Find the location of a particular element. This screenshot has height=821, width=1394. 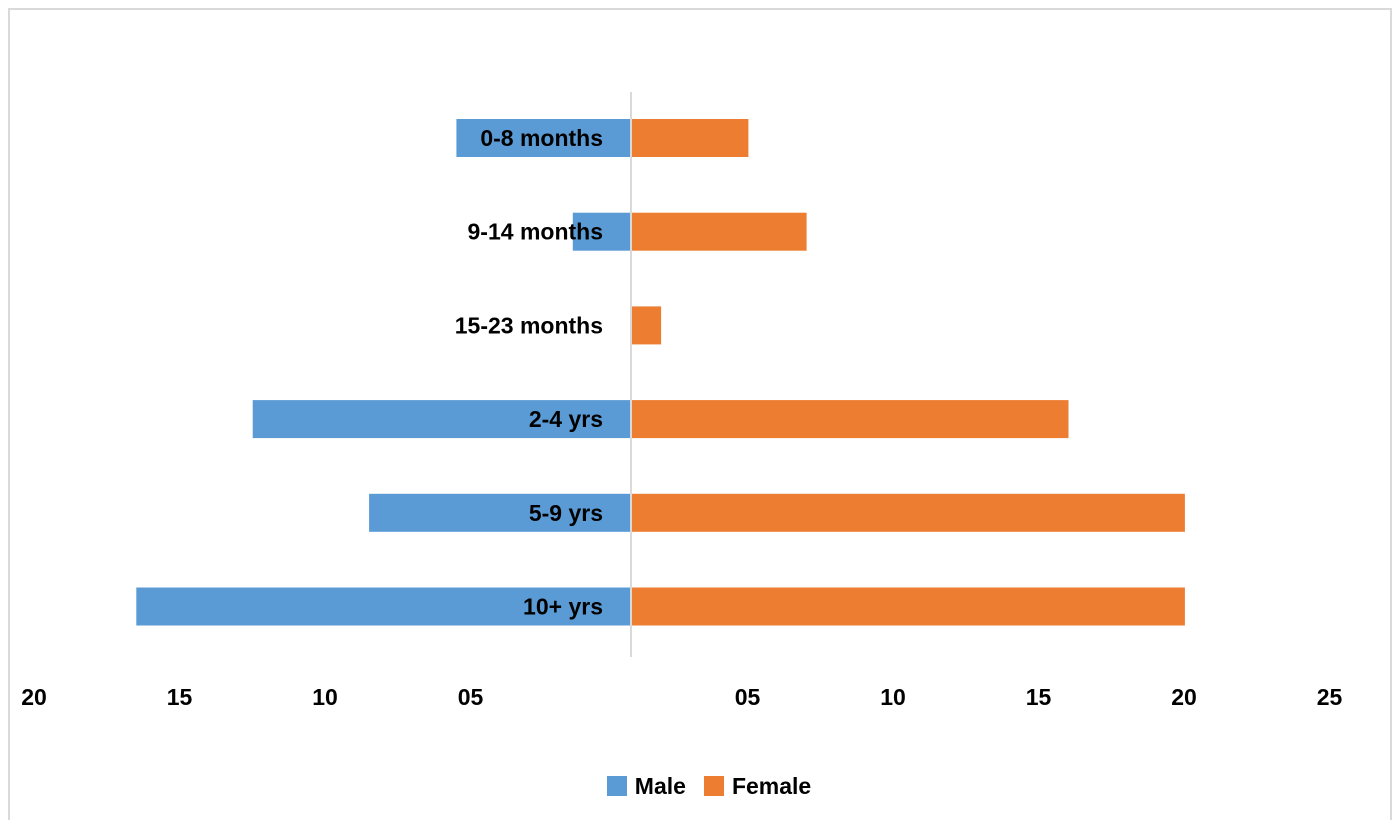

bar-female-10plus-yrs is located at coordinates (908, 606).